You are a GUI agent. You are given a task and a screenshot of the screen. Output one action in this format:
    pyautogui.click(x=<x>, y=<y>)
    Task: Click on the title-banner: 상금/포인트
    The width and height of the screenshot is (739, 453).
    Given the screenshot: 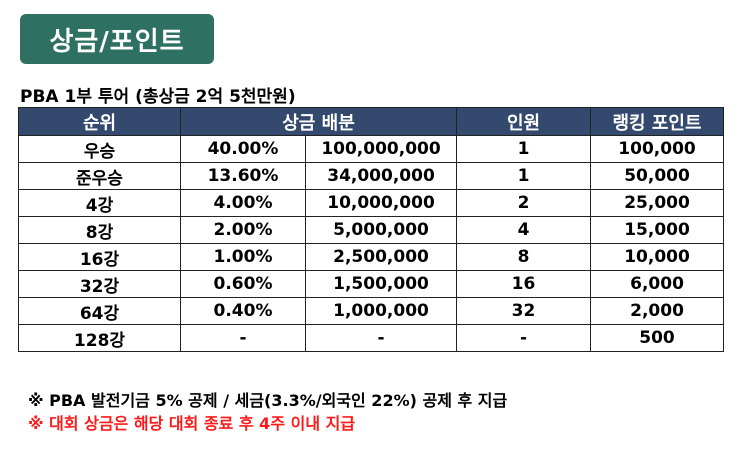 What is the action you would take?
    pyautogui.click(x=117, y=39)
    